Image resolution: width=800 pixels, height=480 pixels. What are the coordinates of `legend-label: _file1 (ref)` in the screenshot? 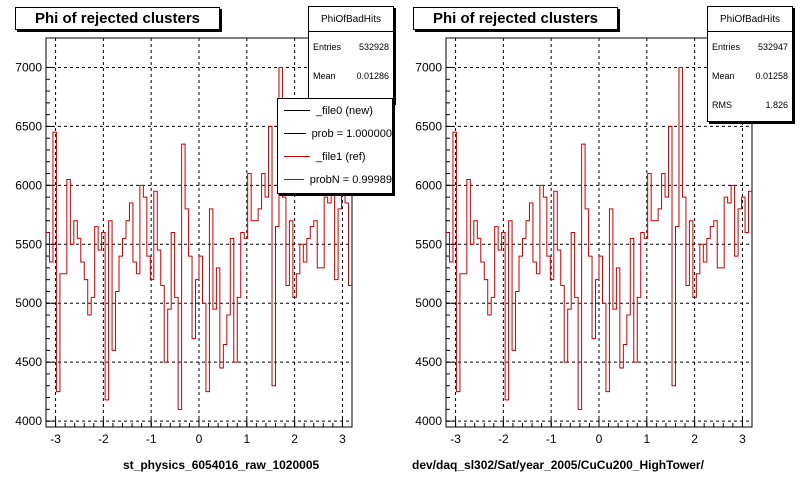 It's located at (341, 156).